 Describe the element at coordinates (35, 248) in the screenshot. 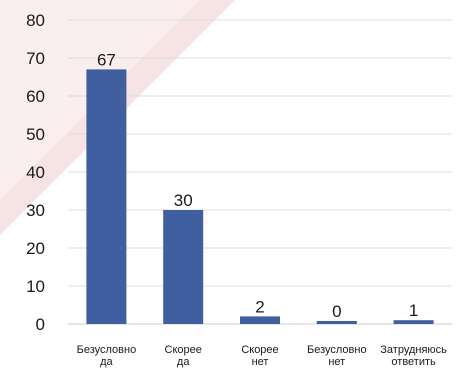

I see `y-tick-label-20: 20` at that location.